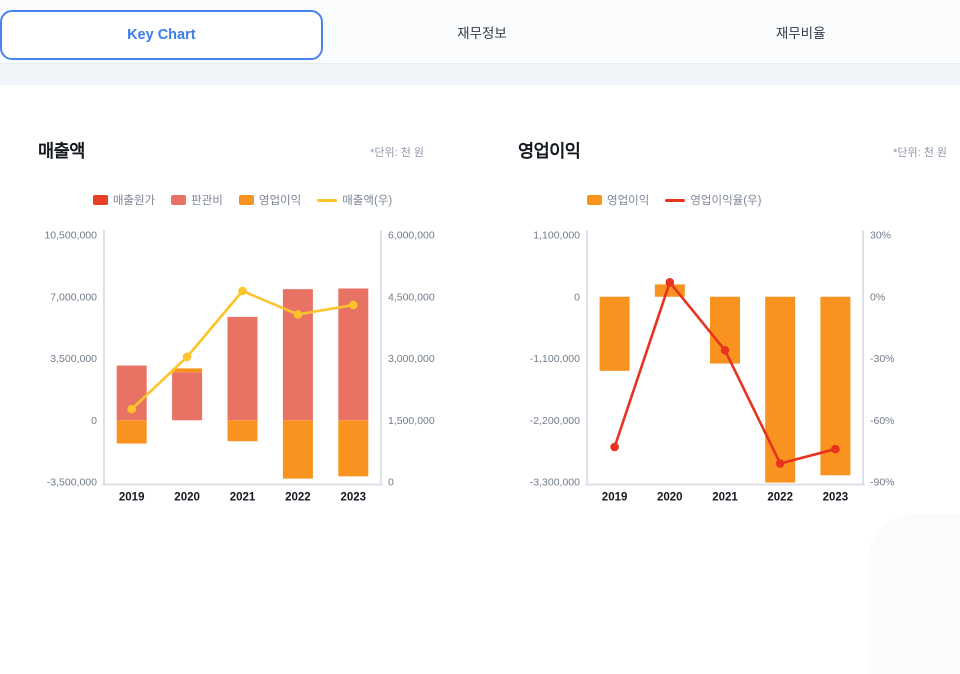 The image size is (960, 674). Describe the element at coordinates (411, 236) in the screenshot. I see `right-axis-tick-label: 6,000,000` at that location.